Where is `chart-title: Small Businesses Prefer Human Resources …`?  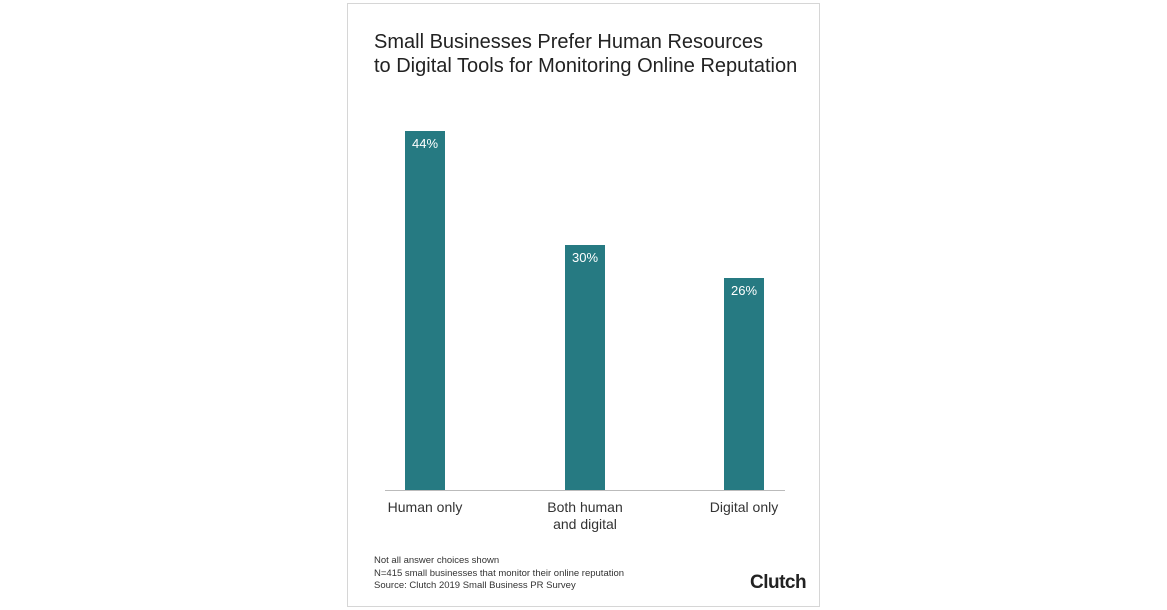 chart-title: Small Businesses Prefer Human Resources … is located at coordinates (586, 54).